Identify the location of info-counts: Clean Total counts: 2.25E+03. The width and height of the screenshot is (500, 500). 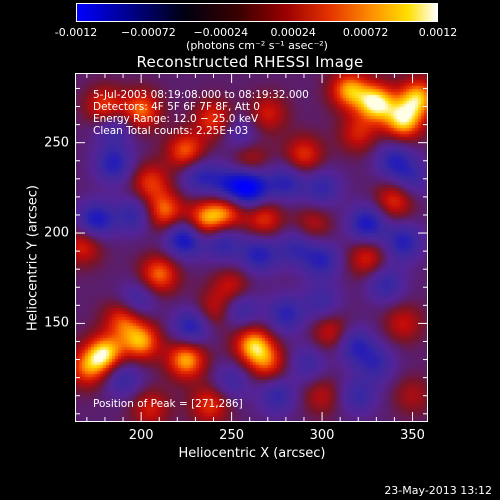
(171, 131).